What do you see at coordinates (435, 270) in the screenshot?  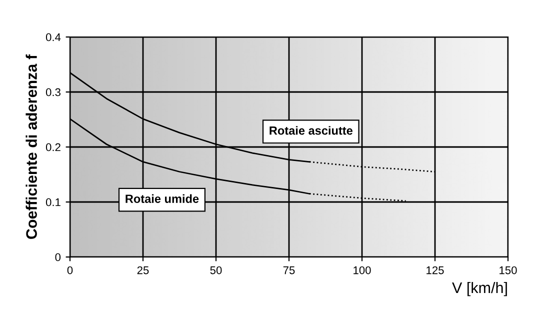 I see `x-tick-label: 125` at bounding box center [435, 270].